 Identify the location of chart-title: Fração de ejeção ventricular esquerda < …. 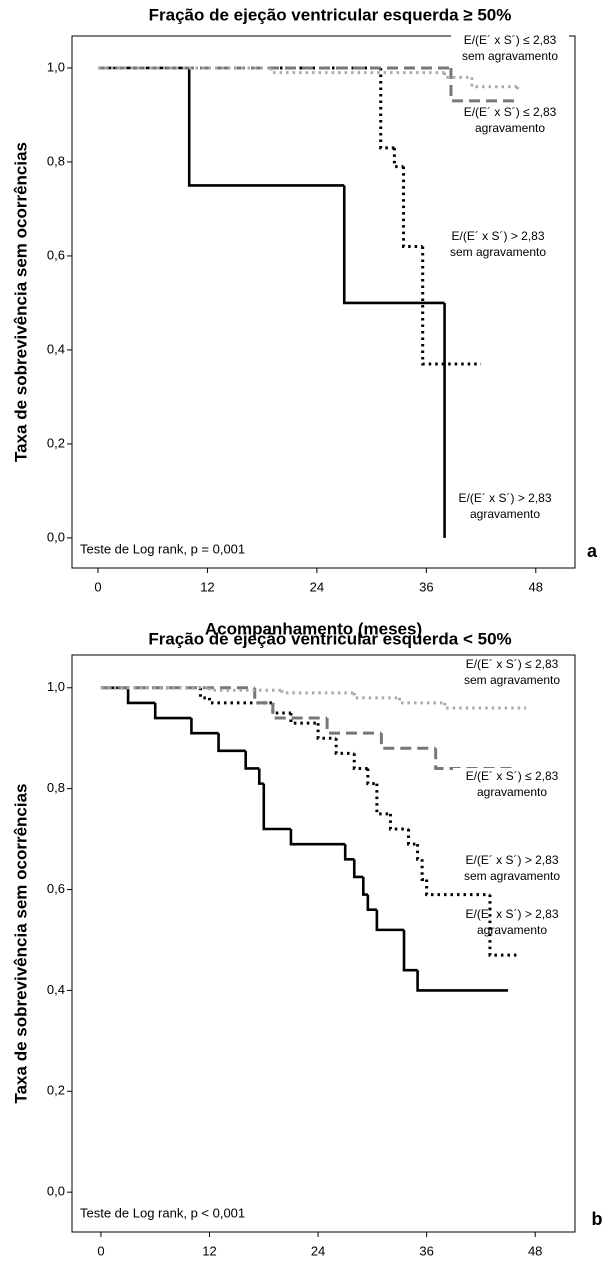
(329, 638).